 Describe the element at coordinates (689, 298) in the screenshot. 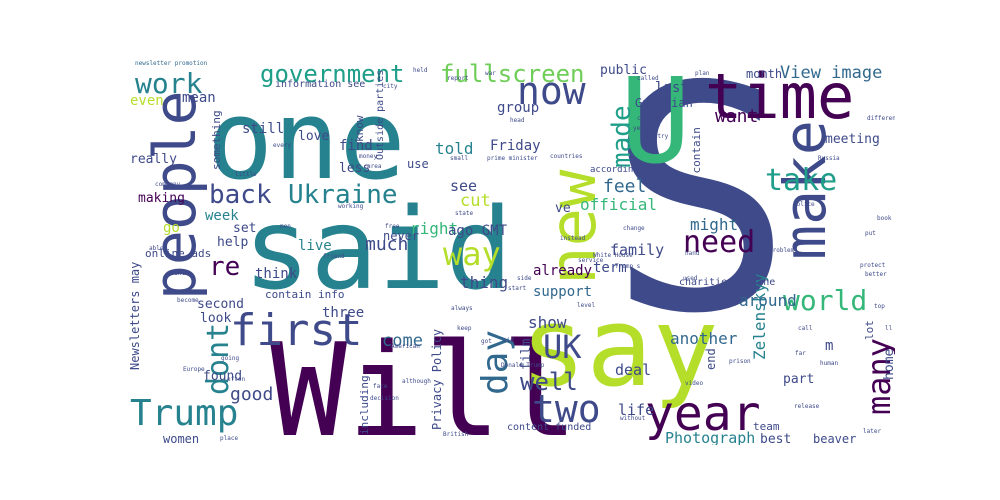

I see `word-sign: sign` at that location.